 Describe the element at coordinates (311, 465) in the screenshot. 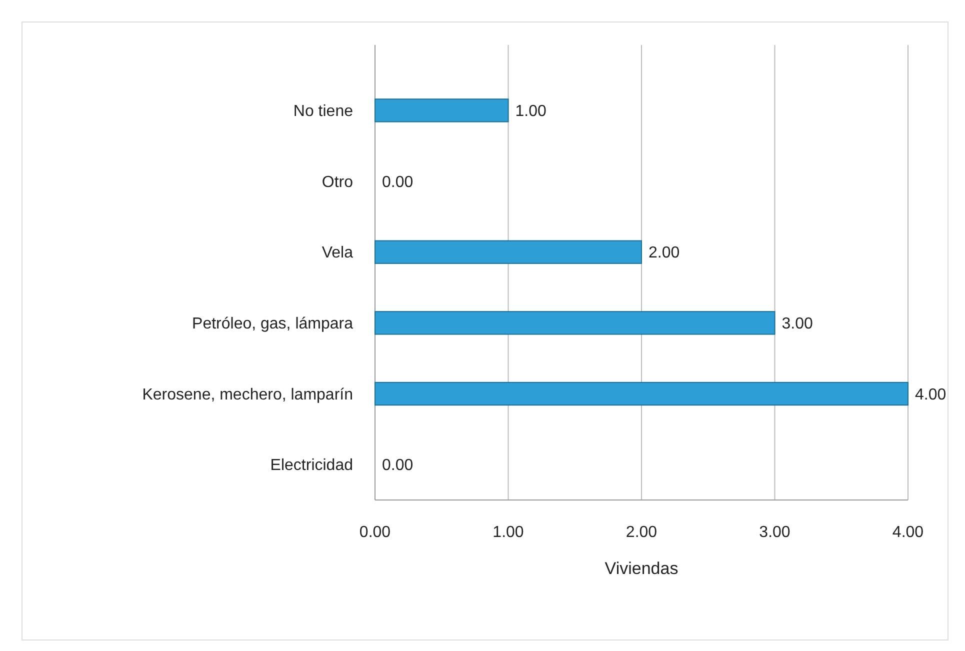

I see `y-tick-label: Electricidad` at that location.